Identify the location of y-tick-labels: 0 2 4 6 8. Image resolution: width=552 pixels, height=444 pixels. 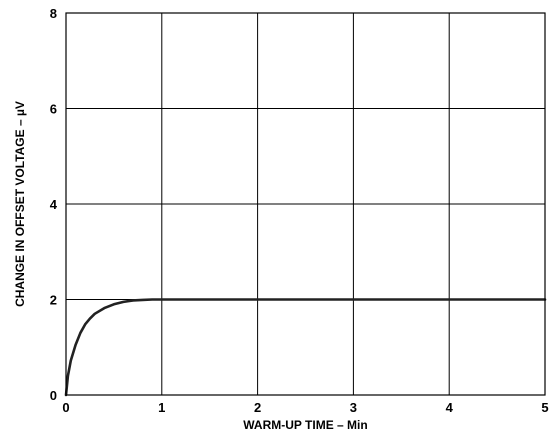
(54, 204).